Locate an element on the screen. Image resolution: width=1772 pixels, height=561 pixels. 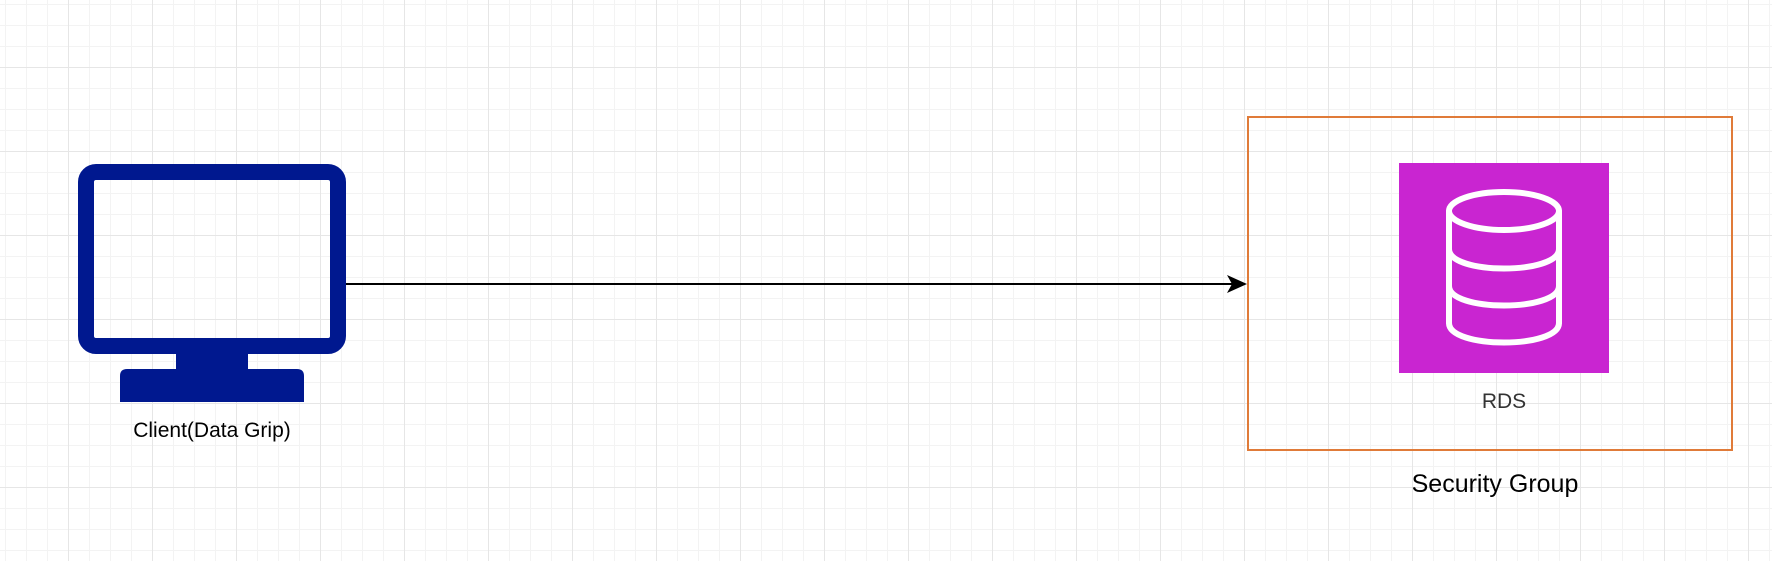
rds-tile is located at coordinates (1504, 268).